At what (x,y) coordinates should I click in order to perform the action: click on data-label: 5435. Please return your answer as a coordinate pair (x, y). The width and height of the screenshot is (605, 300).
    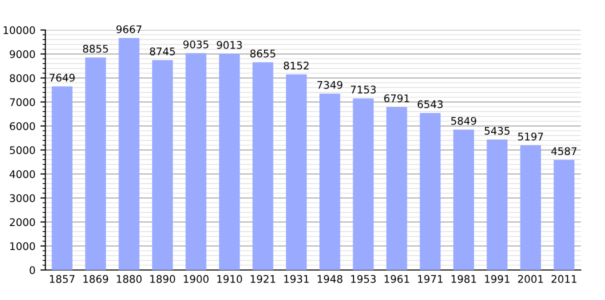
    Looking at the image, I should click on (497, 130).